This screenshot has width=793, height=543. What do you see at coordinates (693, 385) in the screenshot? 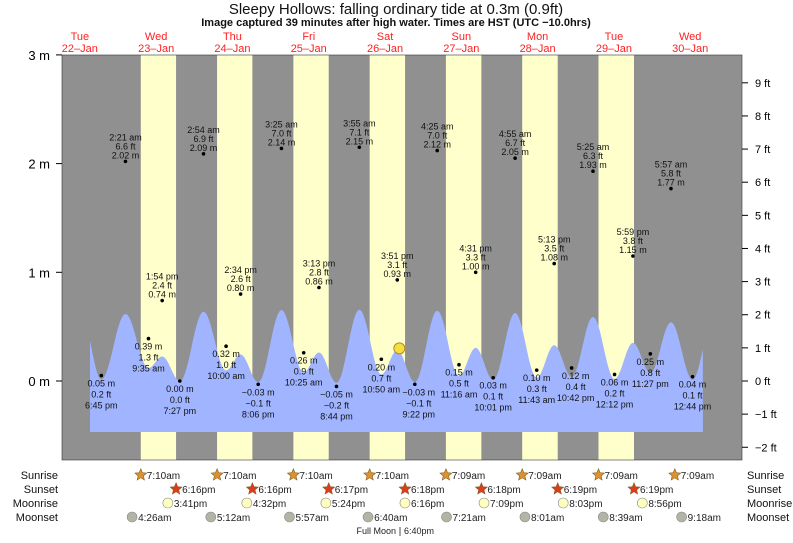
I see `low-tide-label: 0.04 m` at bounding box center [693, 385].